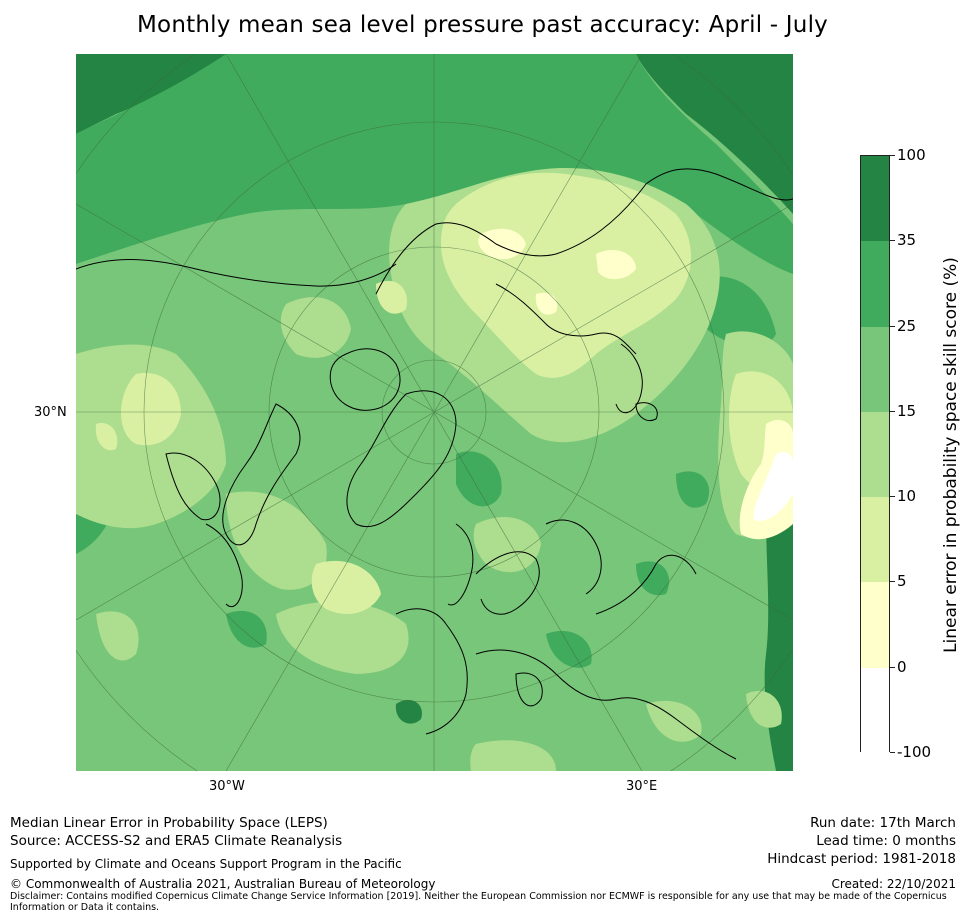  What do you see at coordinates (642, 786) in the screenshot?
I see `lon-label-30e: 30°E` at bounding box center [642, 786].